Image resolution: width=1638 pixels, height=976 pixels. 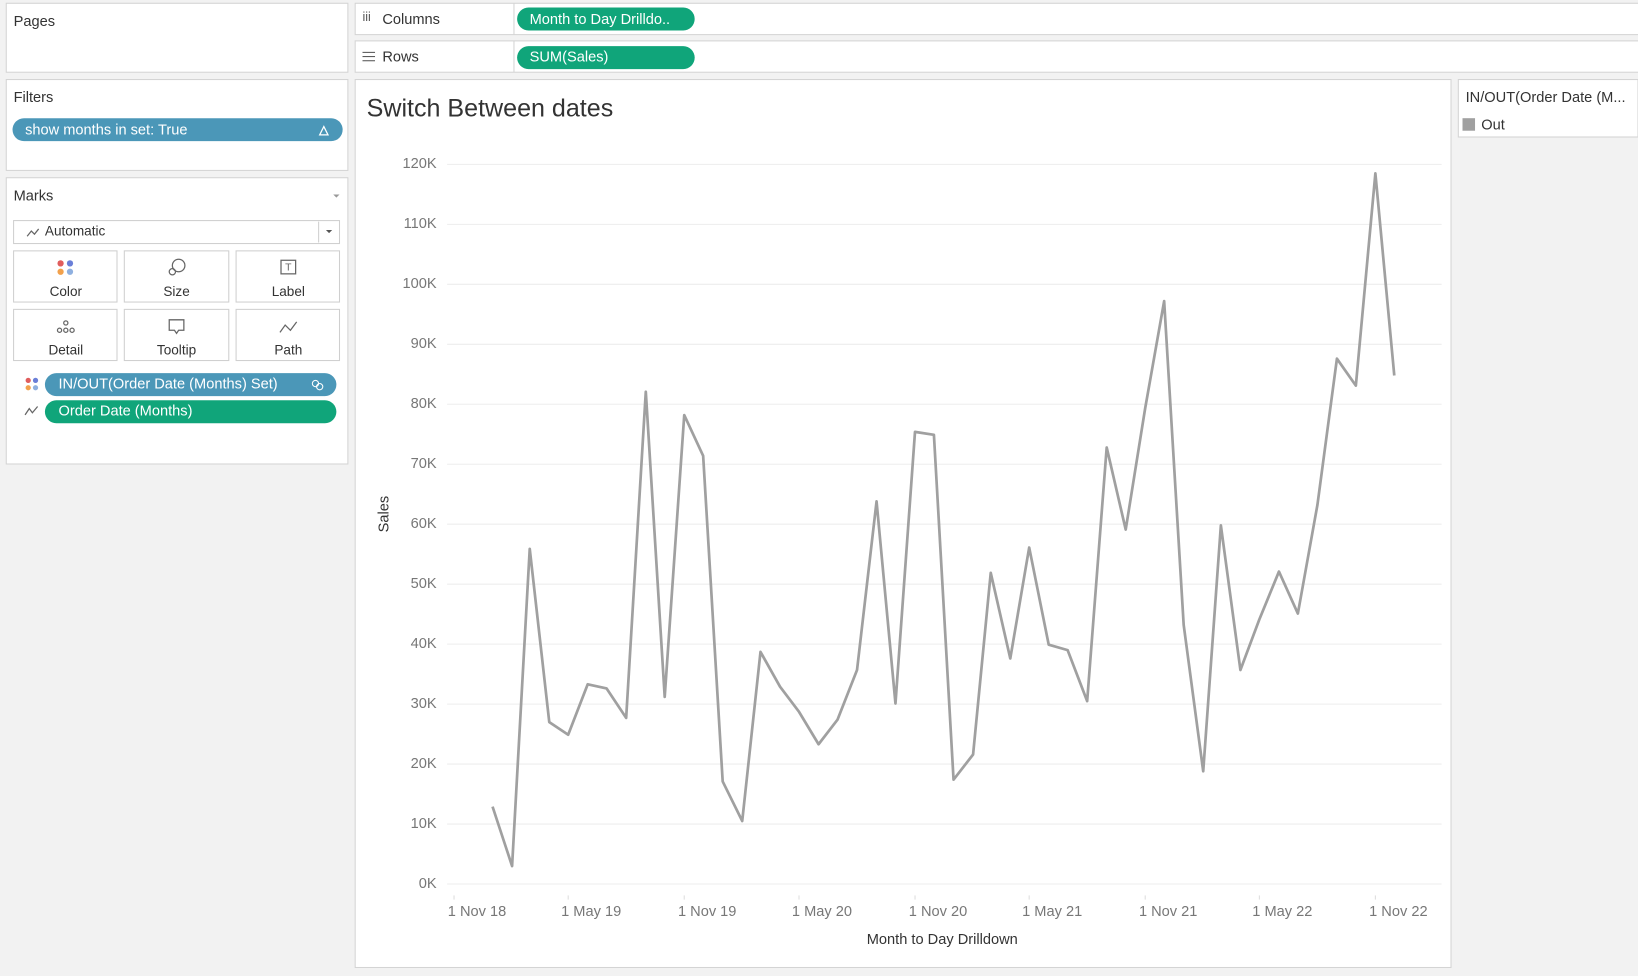 What do you see at coordinates (490, 108) in the screenshot?
I see `chart-title: Switch Between dates` at bounding box center [490, 108].